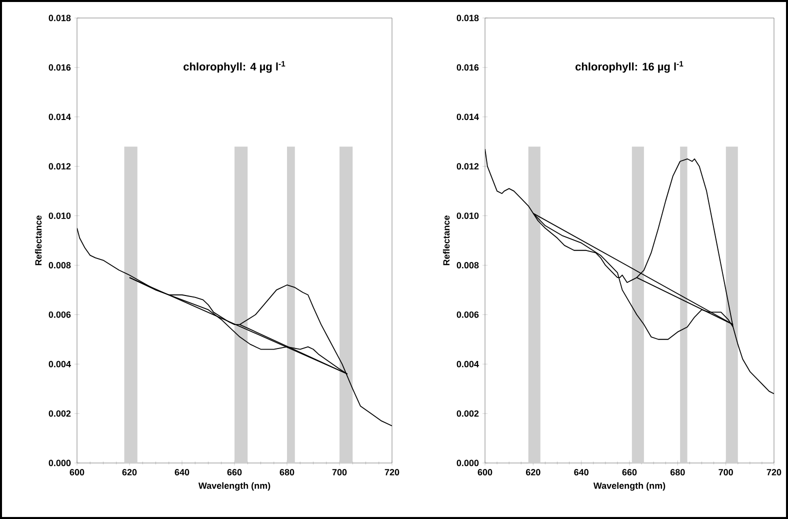 This screenshot has height=519, width=788. Describe the element at coordinates (630, 67) in the screenshot. I see `text: chlorophyll: 16 µg l$^{-1}$` at that location.